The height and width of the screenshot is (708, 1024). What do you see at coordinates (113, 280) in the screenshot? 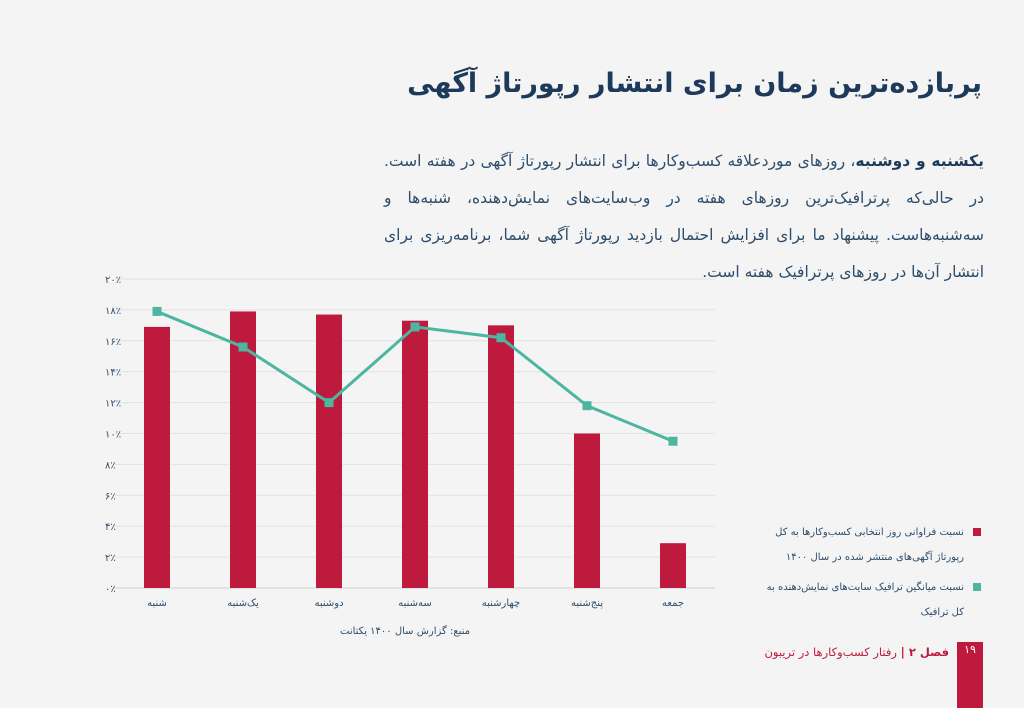
I see `y-tick-label: ۲۰٪` at bounding box center [113, 280].